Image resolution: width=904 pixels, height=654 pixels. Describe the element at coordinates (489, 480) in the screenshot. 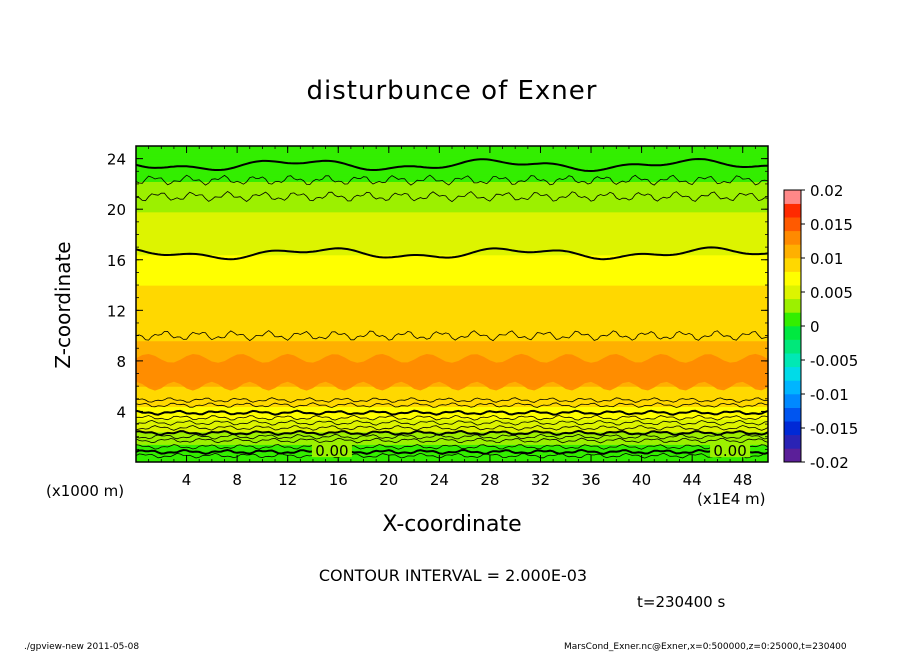

I see `x-tick-label: 28` at that location.